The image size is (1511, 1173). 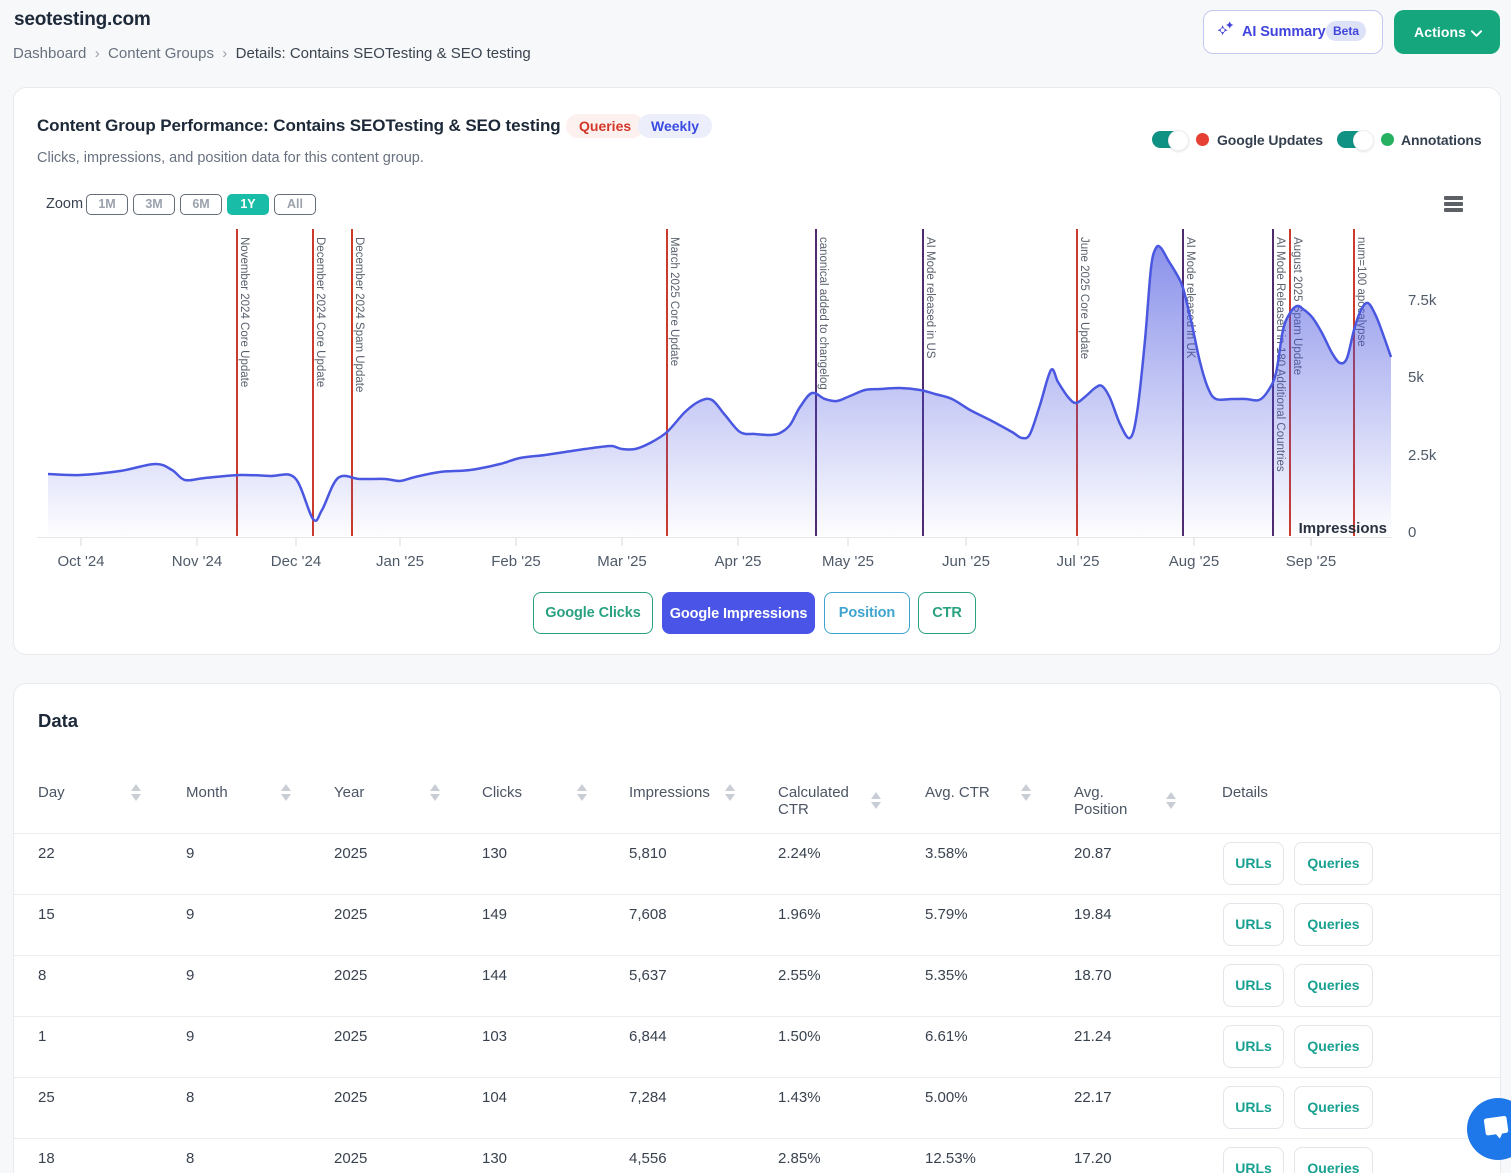 I want to click on svg-text: Sep '25, so click(x=1311, y=561).